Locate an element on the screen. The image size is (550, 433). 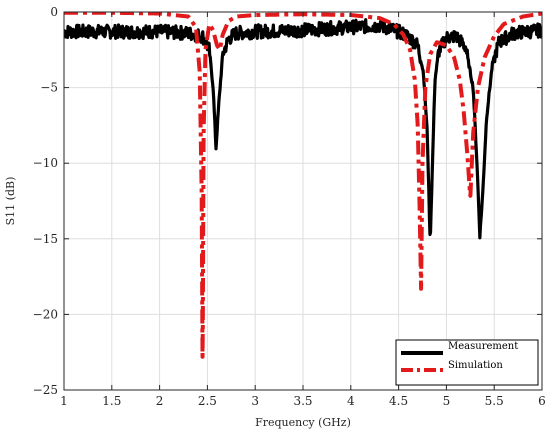
x-tick-label: 4 is located at coordinates (351, 401).